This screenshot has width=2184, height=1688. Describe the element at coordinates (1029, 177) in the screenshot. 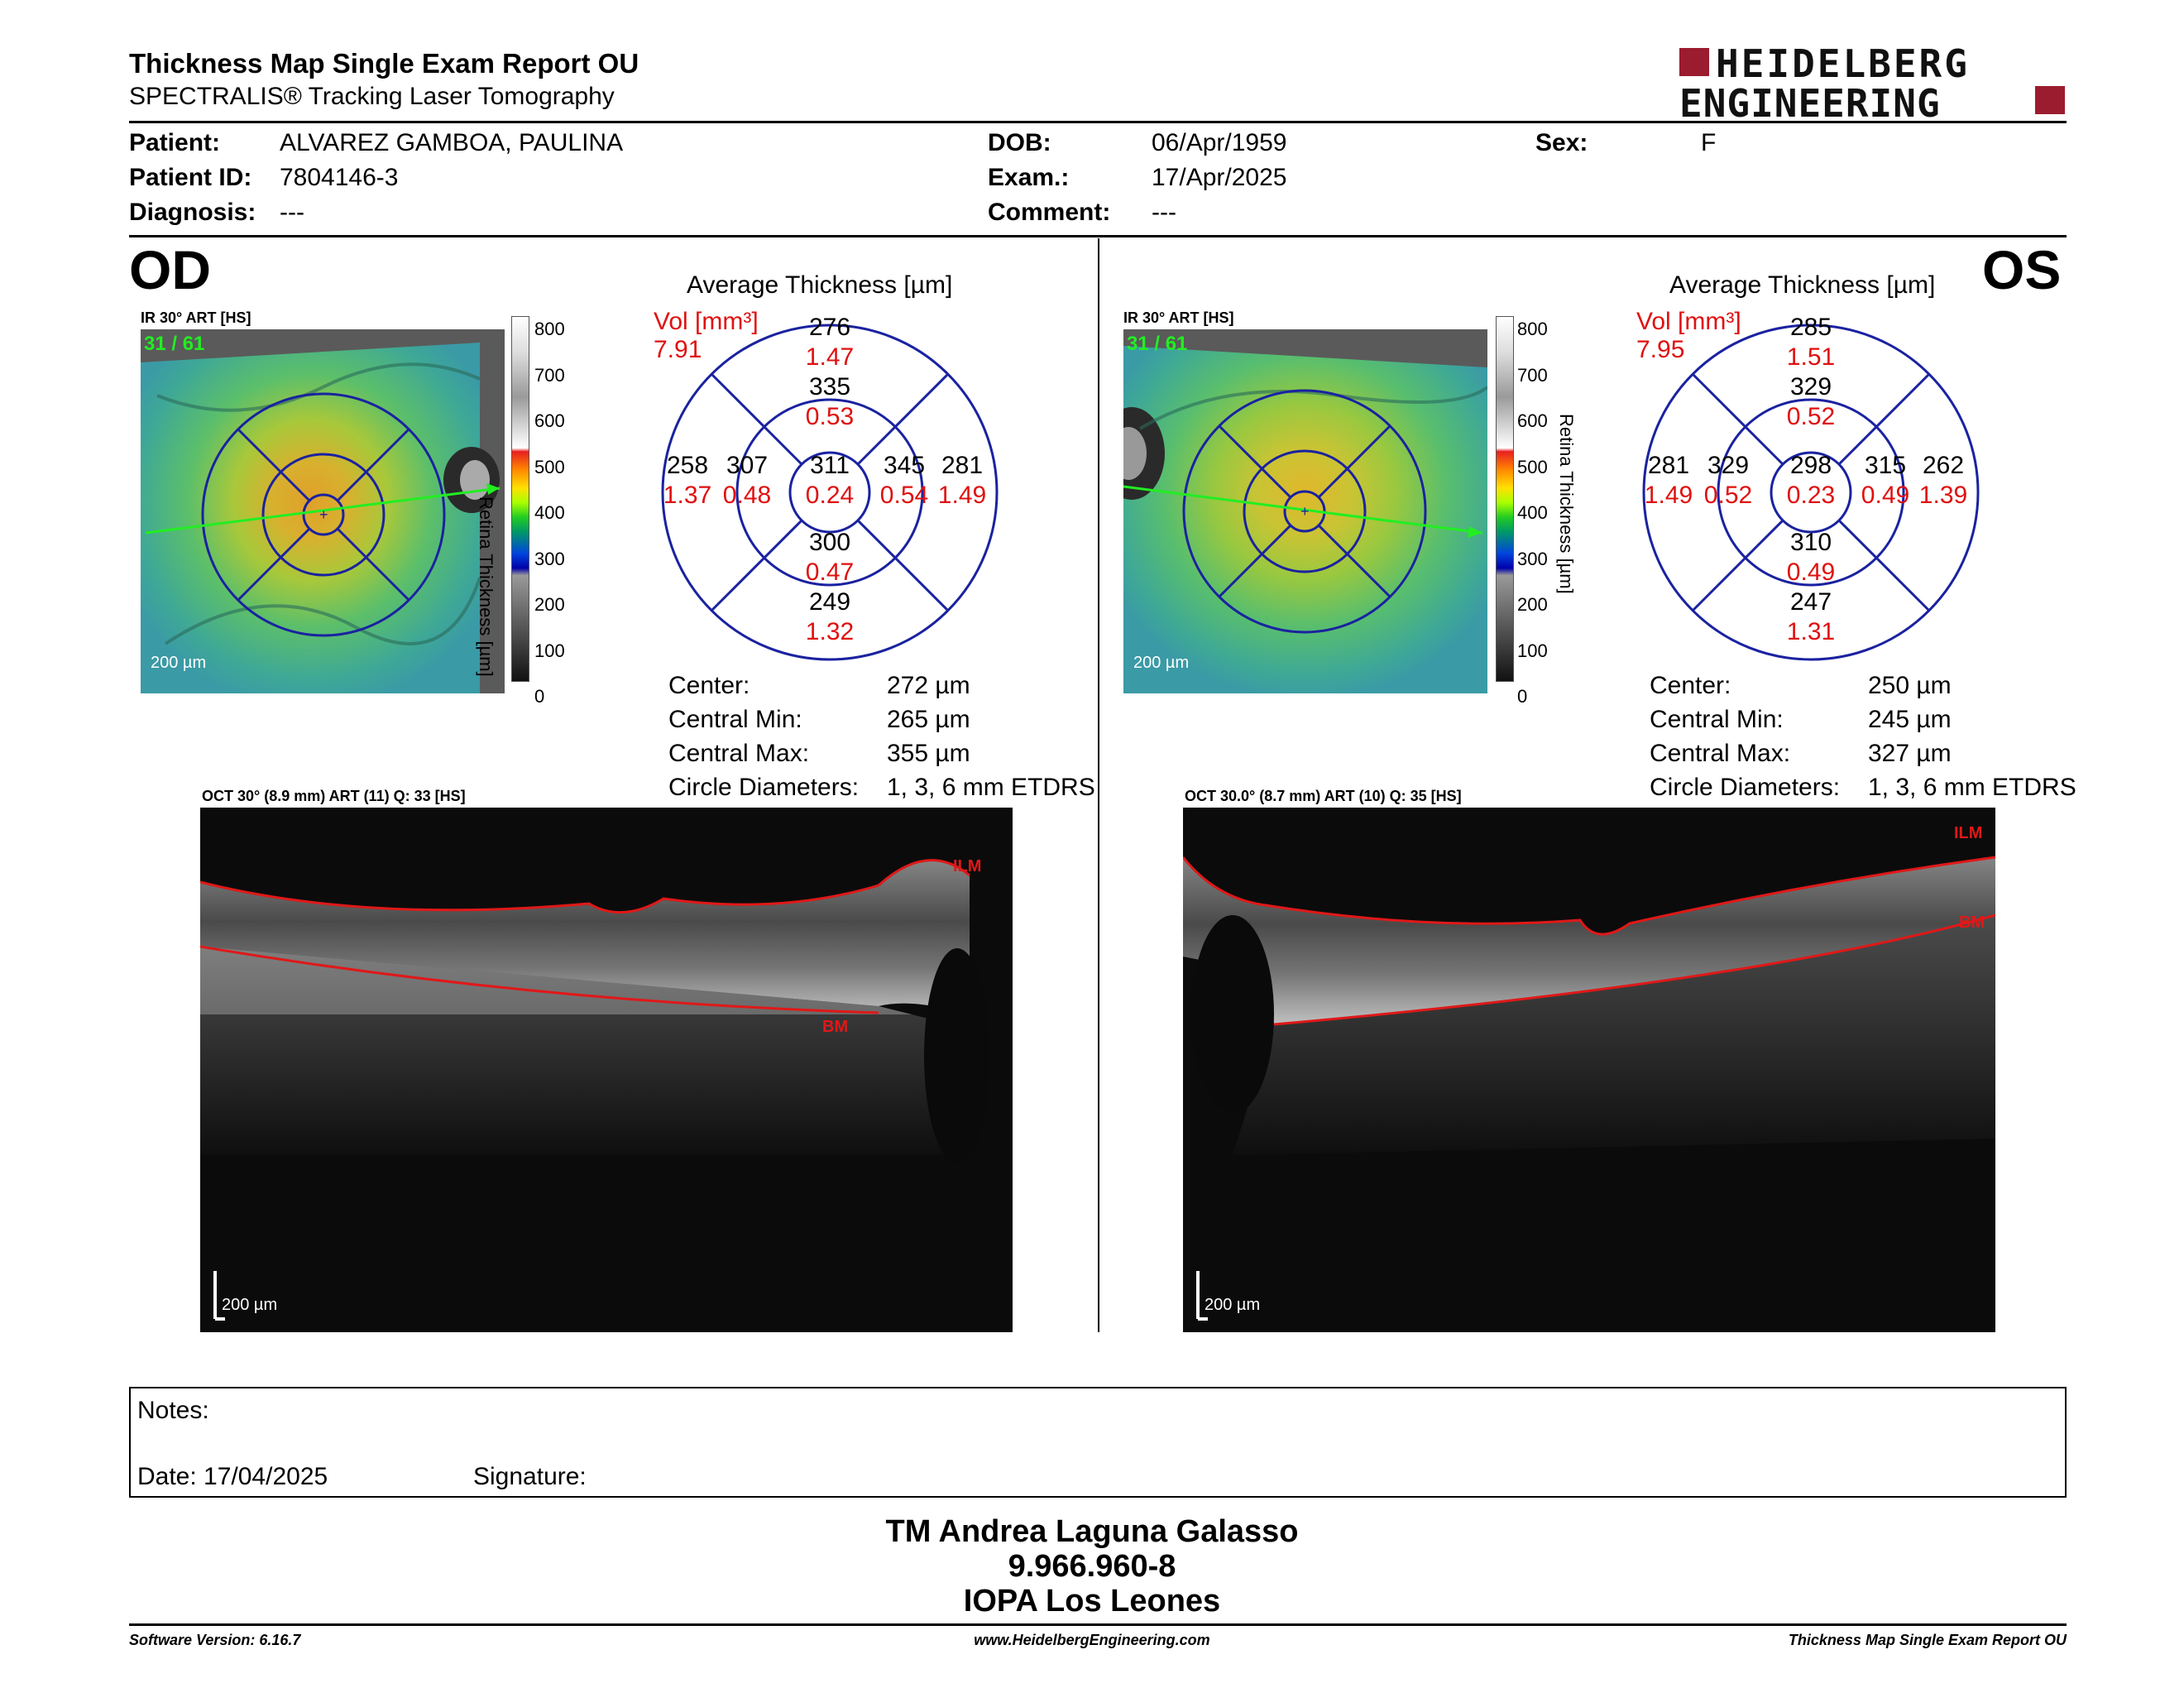

I see `exam-label: Exam.:` at that location.